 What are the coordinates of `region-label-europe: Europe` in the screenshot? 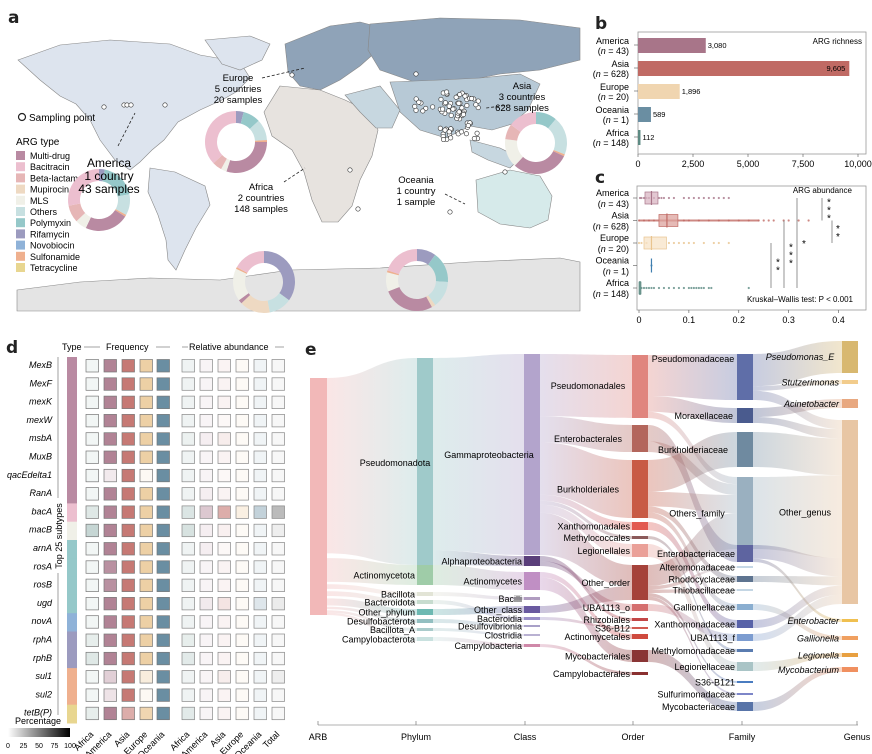 It's located at (238, 78).